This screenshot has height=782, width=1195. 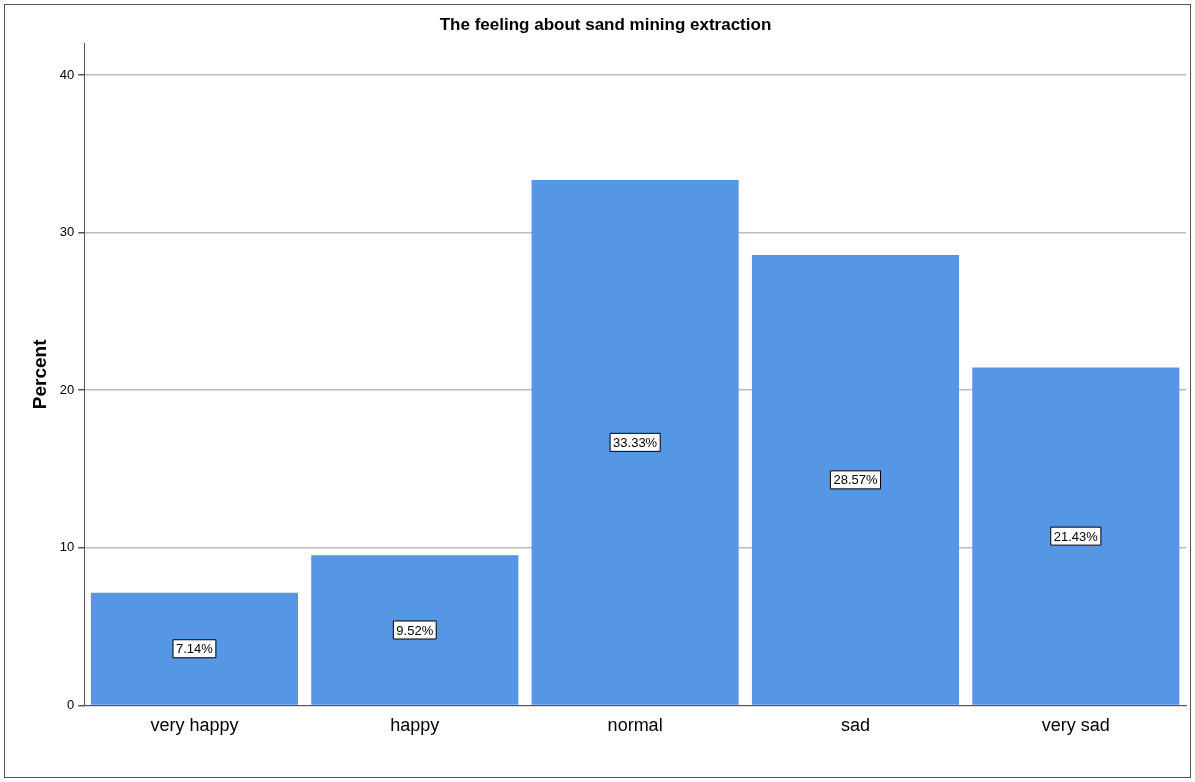 What do you see at coordinates (855, 725) in the screenshot?
I see `x-tick-label: sad` at bounding box center [855, 725].